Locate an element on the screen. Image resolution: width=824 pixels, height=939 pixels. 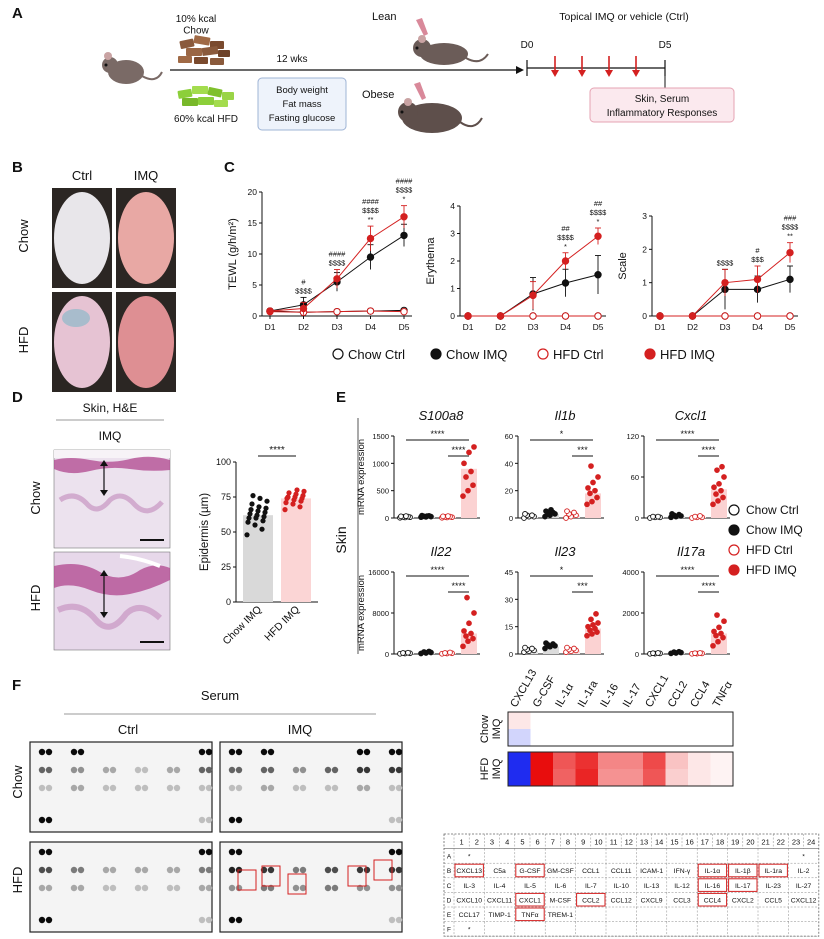
x-tick-label: D1 is located at coordinates (270, 327).